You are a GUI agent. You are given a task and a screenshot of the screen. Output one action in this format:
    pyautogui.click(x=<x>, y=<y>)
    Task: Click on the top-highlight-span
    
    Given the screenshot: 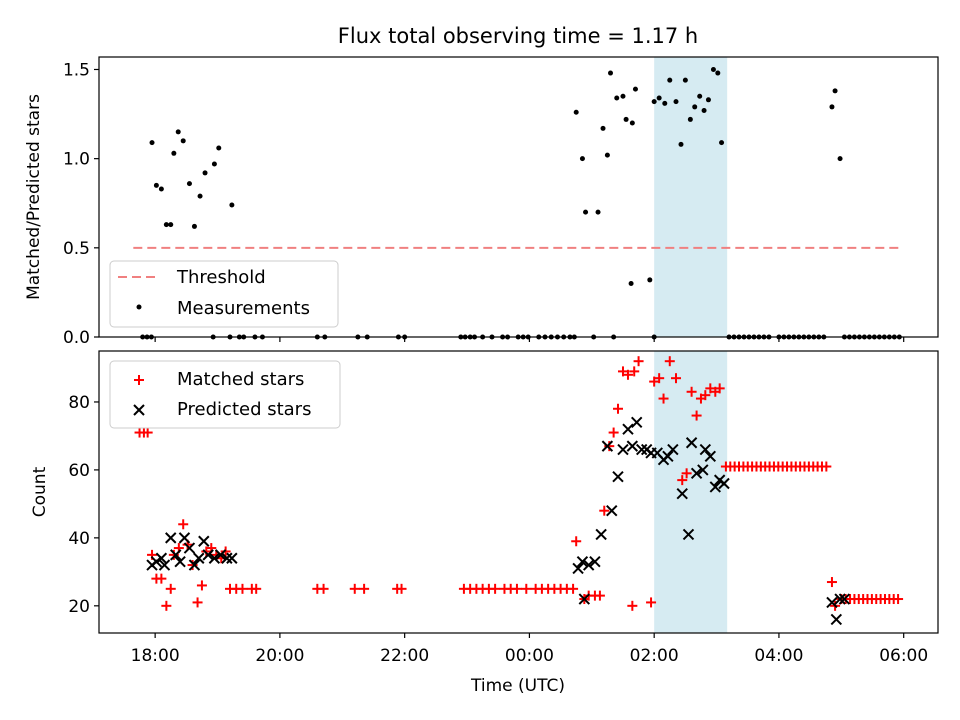 What is the action you would take?
    pyautogui.click(x=691, y=197)
    